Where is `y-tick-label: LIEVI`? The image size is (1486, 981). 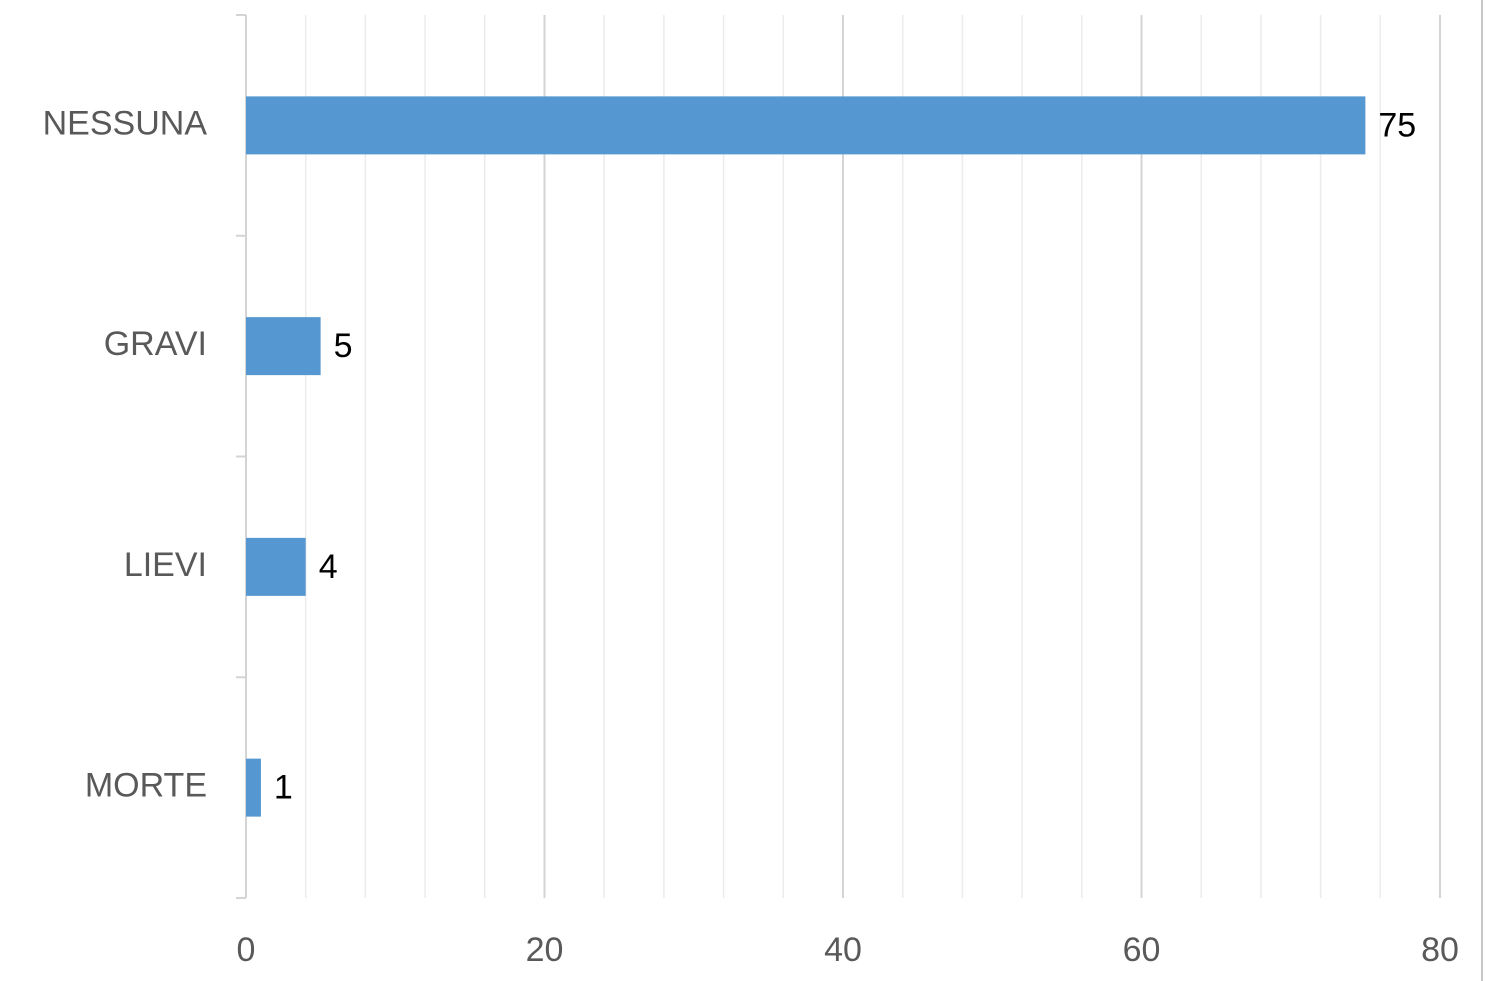
y-tick-label: LIEVI is located at coordinates (165, 565).